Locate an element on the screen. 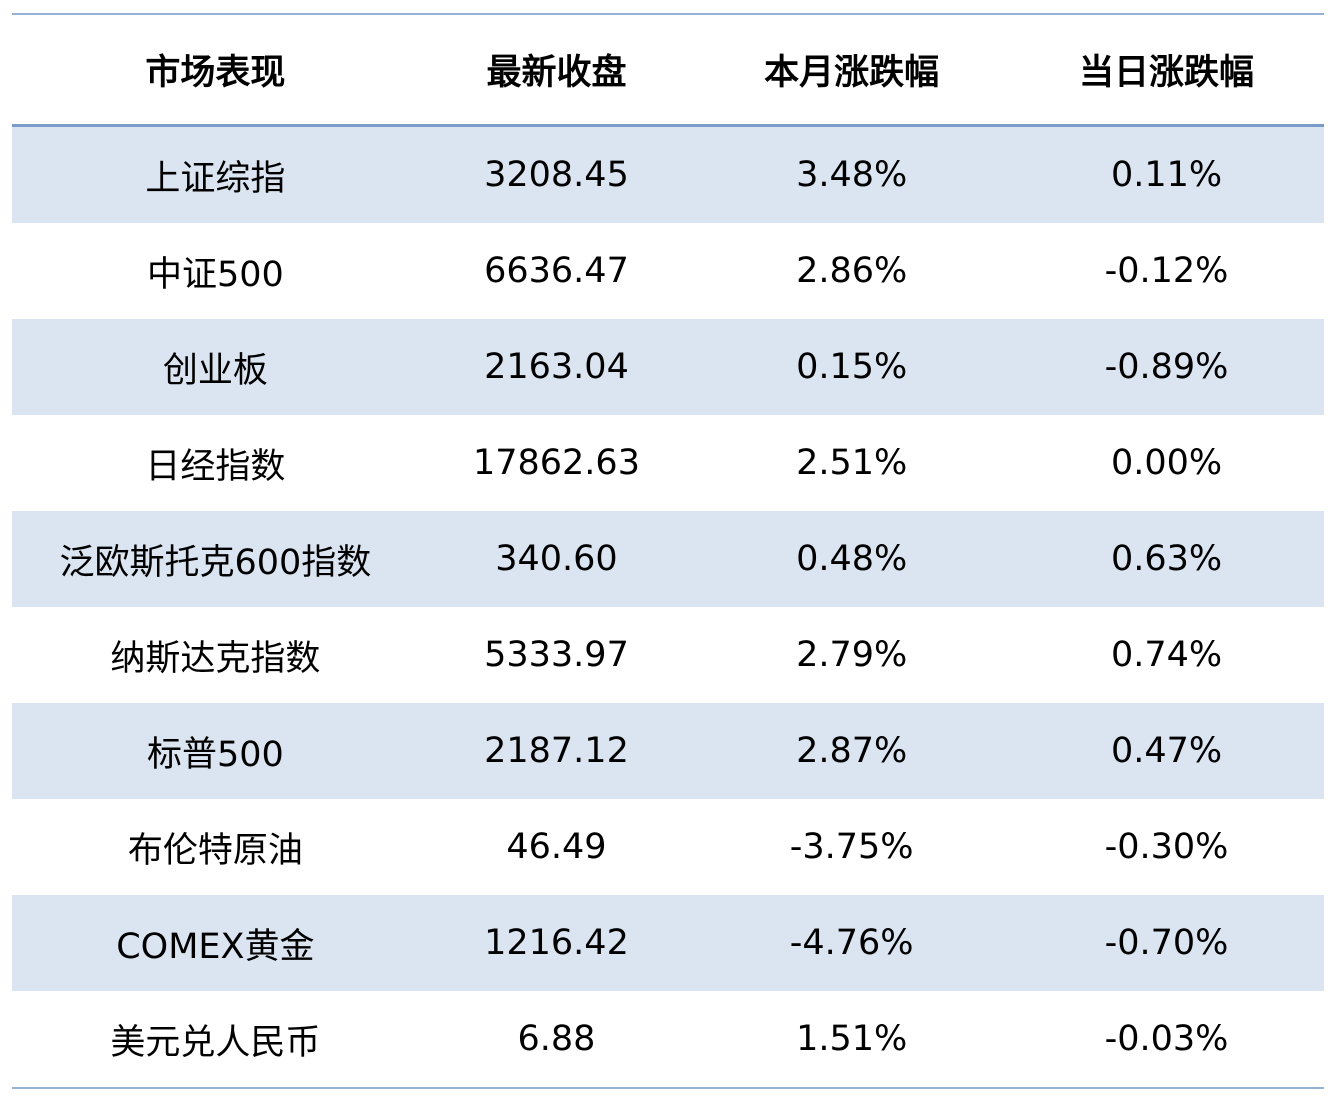 This screenshot has height=1106, width=1334. day-change: 0.47% is located at coordinates (1166, 751).